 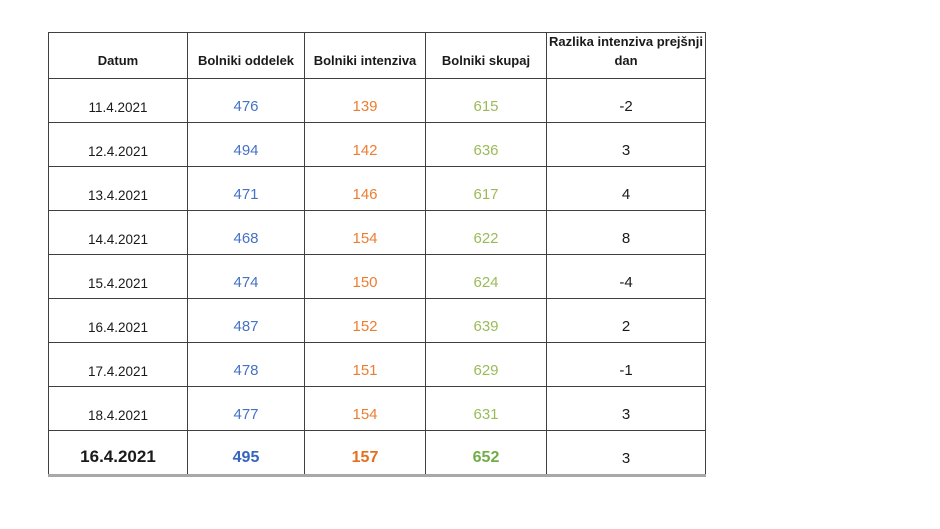 I want to click on cell-skupaj: 652, so click(x=486, y=452).